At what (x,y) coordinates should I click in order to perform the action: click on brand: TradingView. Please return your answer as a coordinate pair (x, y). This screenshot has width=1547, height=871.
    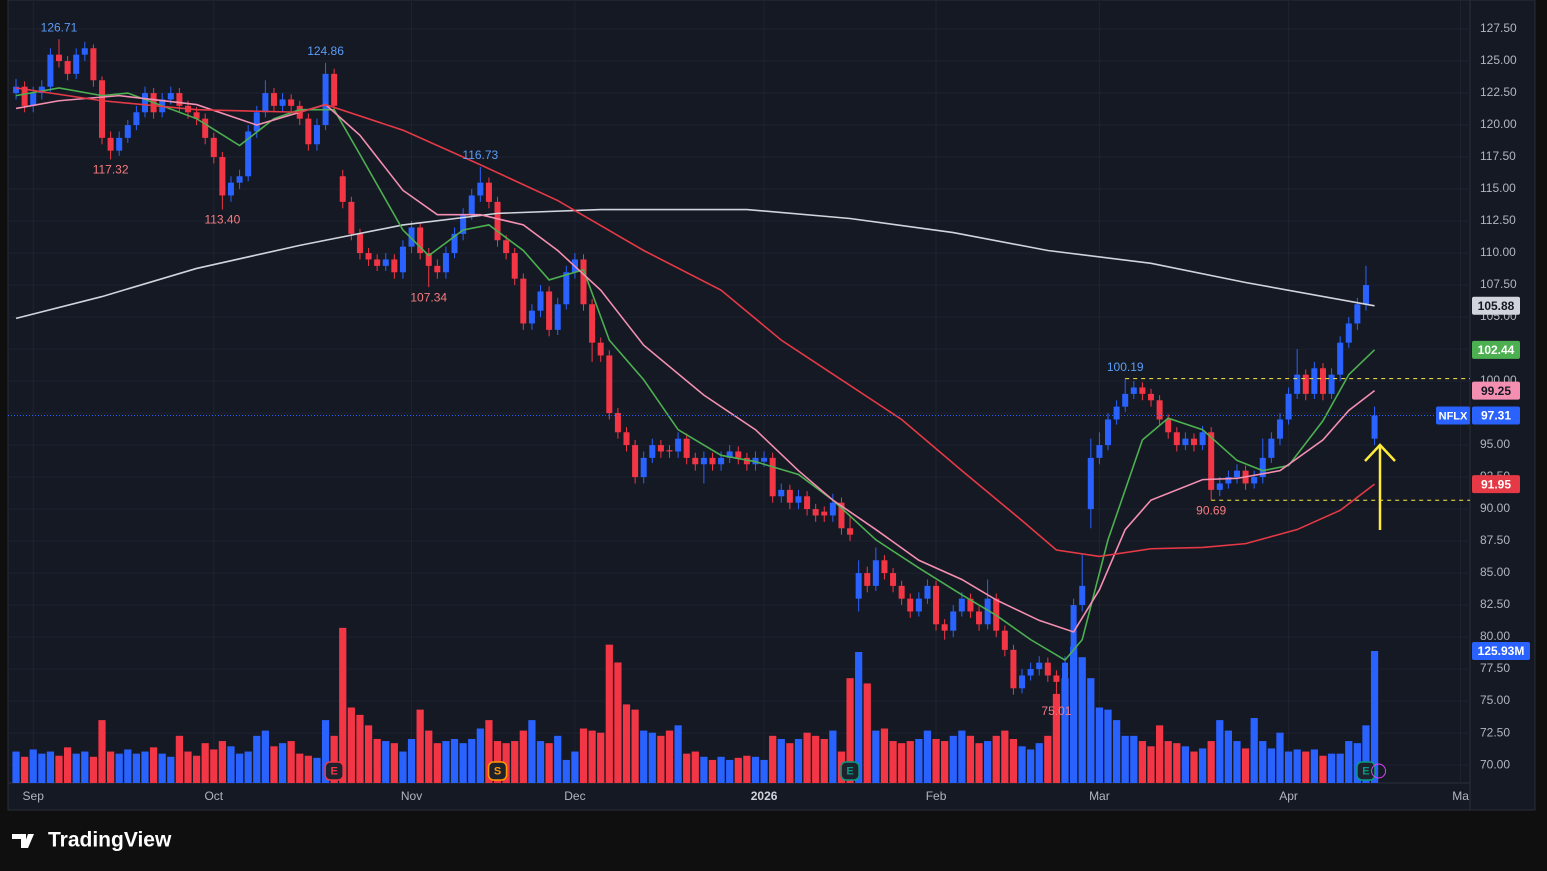
    Looking at the image, I should click on (110, 840).